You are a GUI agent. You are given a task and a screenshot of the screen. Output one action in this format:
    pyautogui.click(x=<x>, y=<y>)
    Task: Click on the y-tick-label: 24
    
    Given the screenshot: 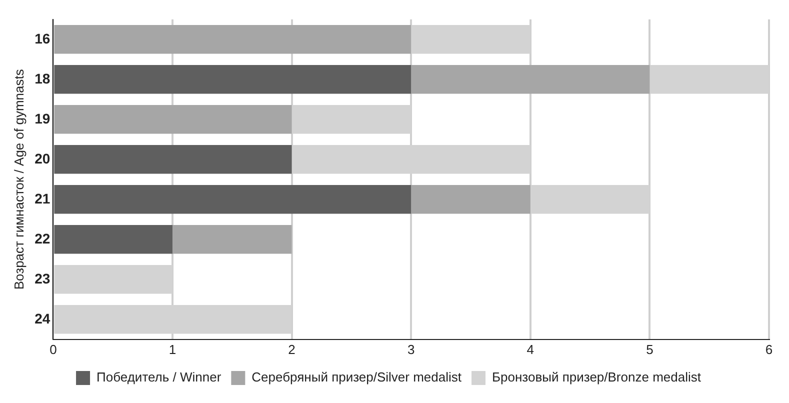 What is the action you would take?
    pyautogui.click(x=42, y=318)
    